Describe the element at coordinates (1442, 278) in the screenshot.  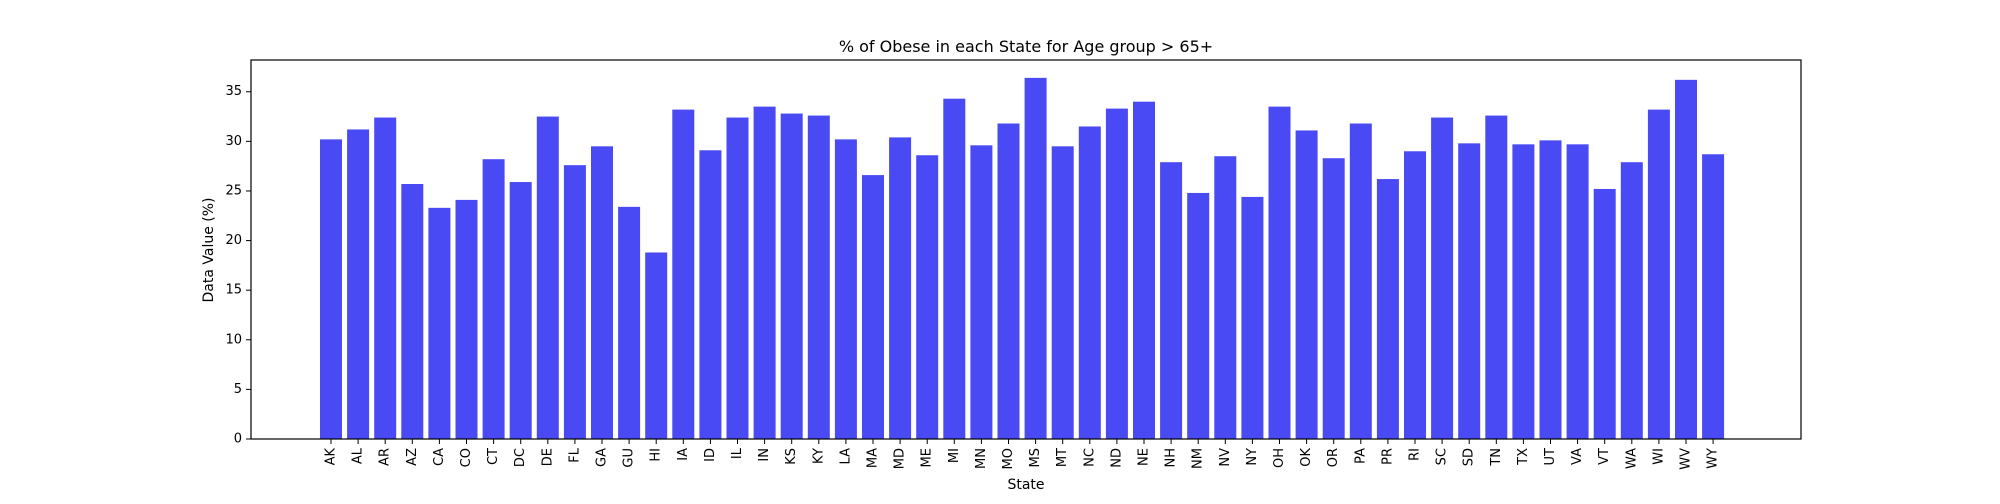
I see `bar-sc` at that location.